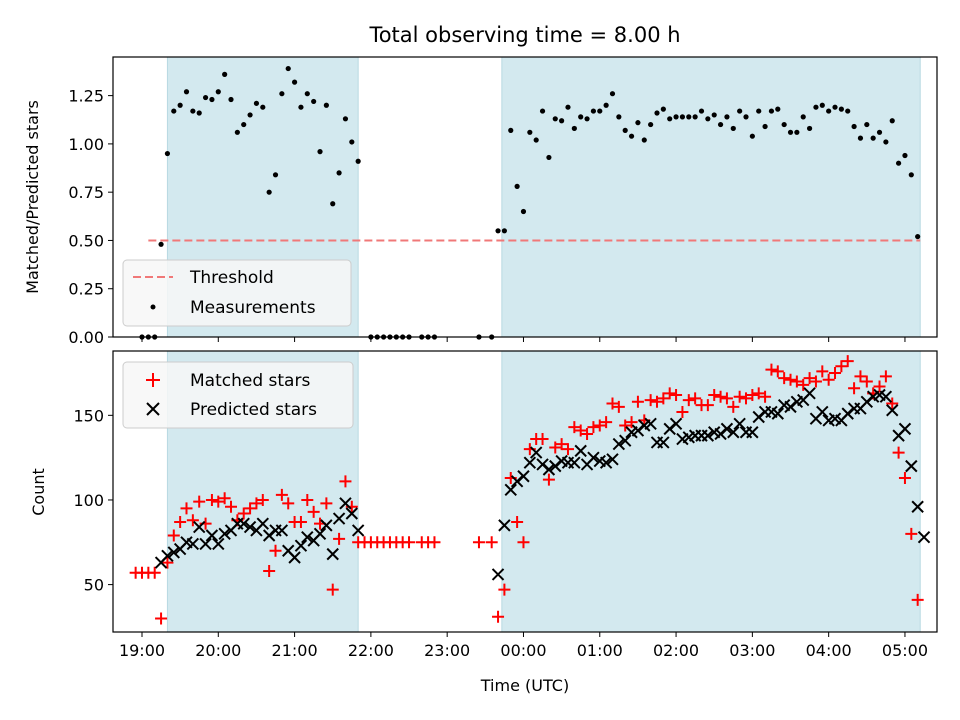 The height and width of the screenshot is (720, 960). I want to click on x-tick-label: 20:00, so click(218, 650).